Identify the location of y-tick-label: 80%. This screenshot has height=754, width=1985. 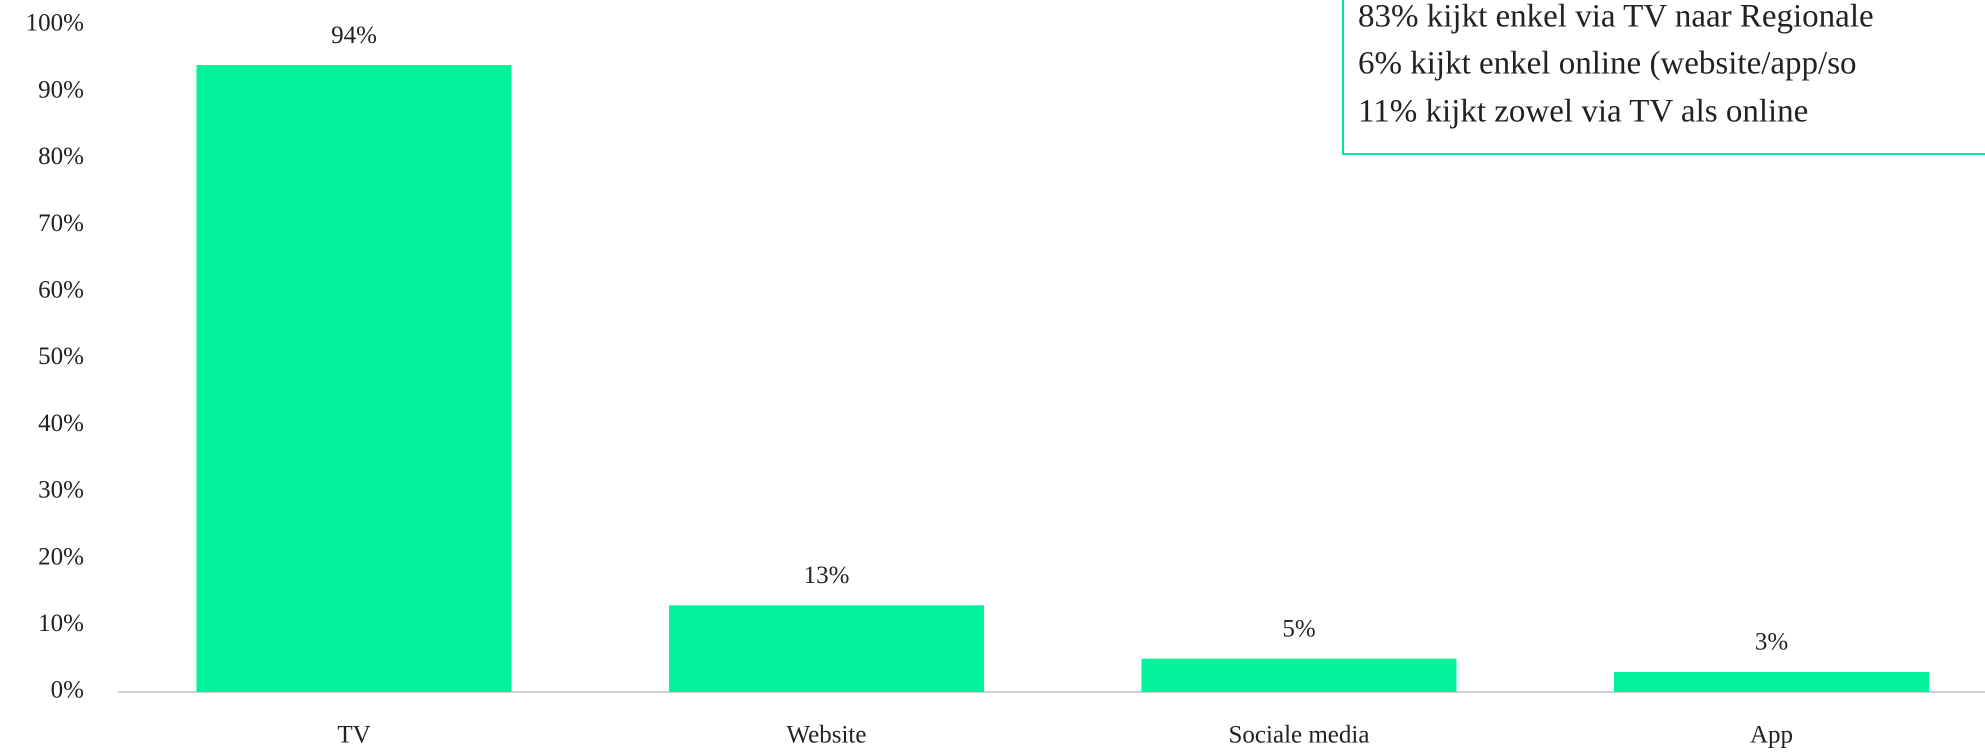
(61, 156).